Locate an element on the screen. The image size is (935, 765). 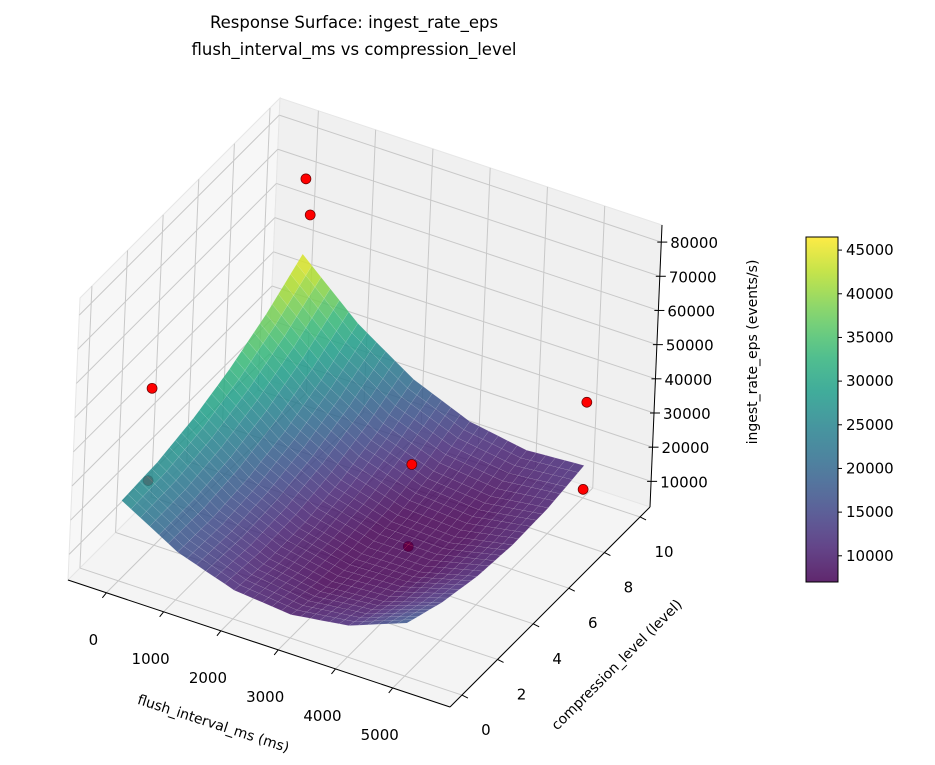
z-tick-label: 80000 is located at coordinates (694, 243).